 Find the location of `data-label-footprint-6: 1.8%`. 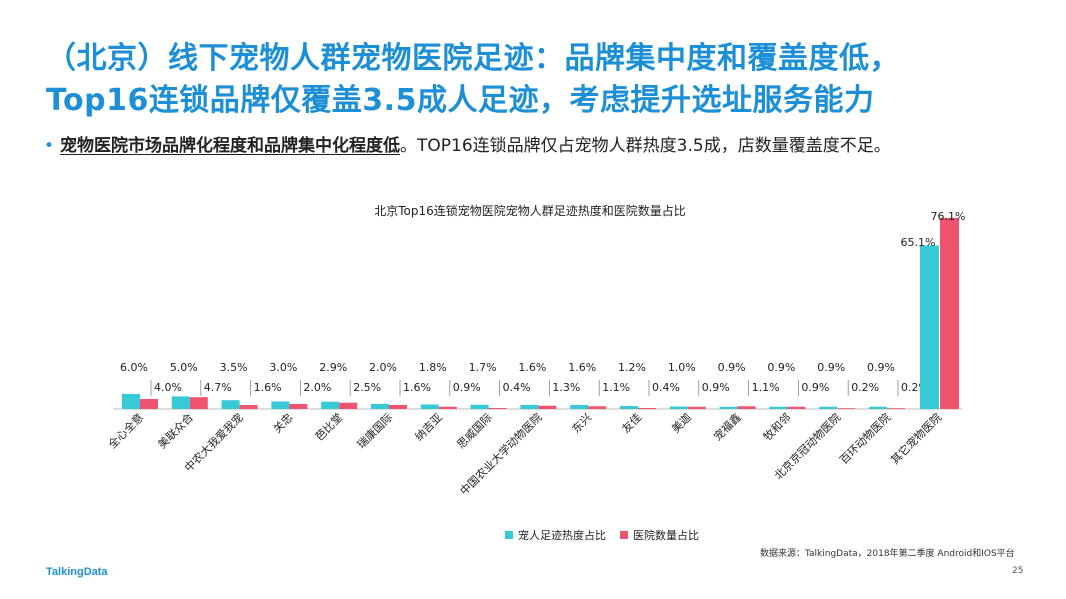

data-label-footprint-6: 1.8% is located at coordinates (433, 367).